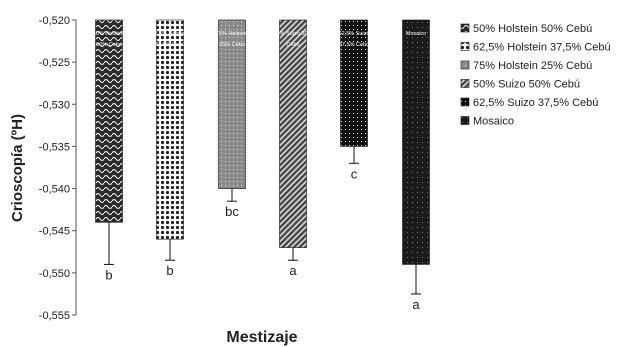 The width and height of the screenshot is (623, 347). What do you see at coordinates (232, 211) in the screenshot?
I see `significance-letter: bc` at bounding box center [232, 211].